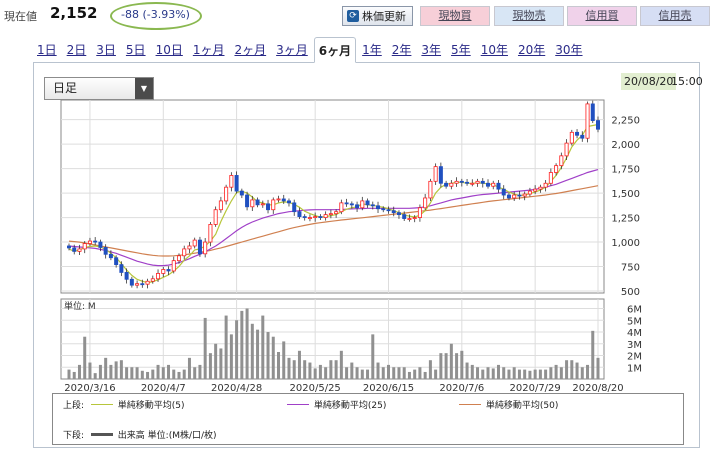 Image resolution: width=713 pixels, height=451 pixels. I want to click on ma5-line-swatch, so click(101, 404).